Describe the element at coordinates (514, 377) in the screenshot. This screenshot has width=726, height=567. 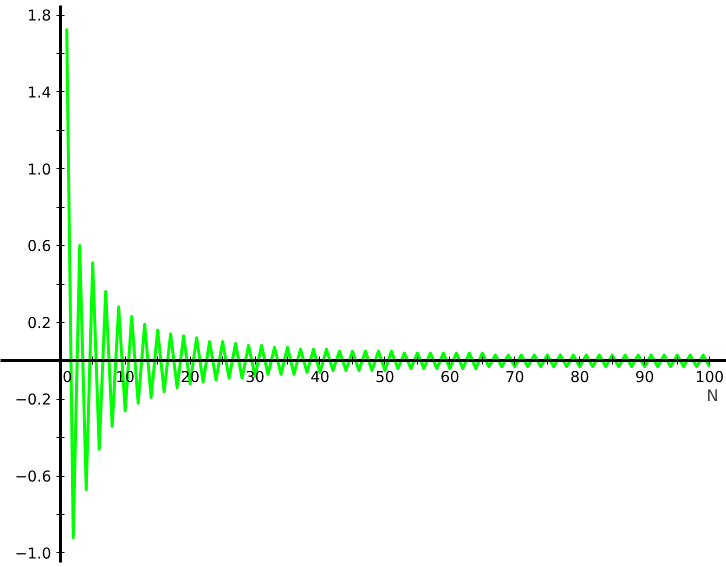
I see `x-tick-label: 70` at that location.